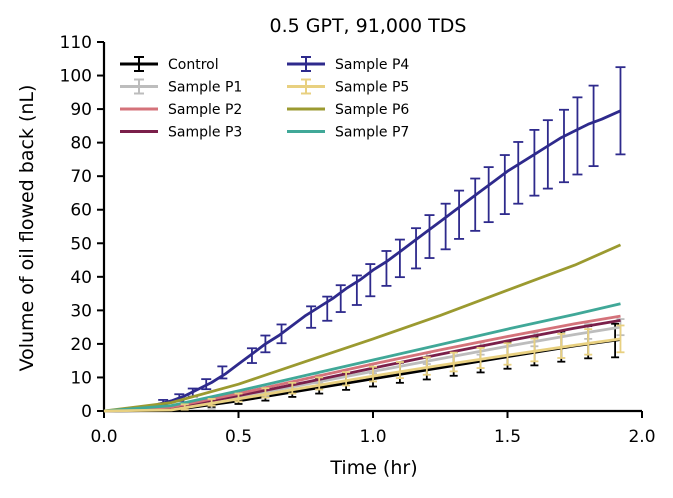 This screenshot has height=498, width=673. What do you see at coordinates (81, 278) in the screenshot?
I see `y-tick-label: 40` at bounding box center [81, 278].